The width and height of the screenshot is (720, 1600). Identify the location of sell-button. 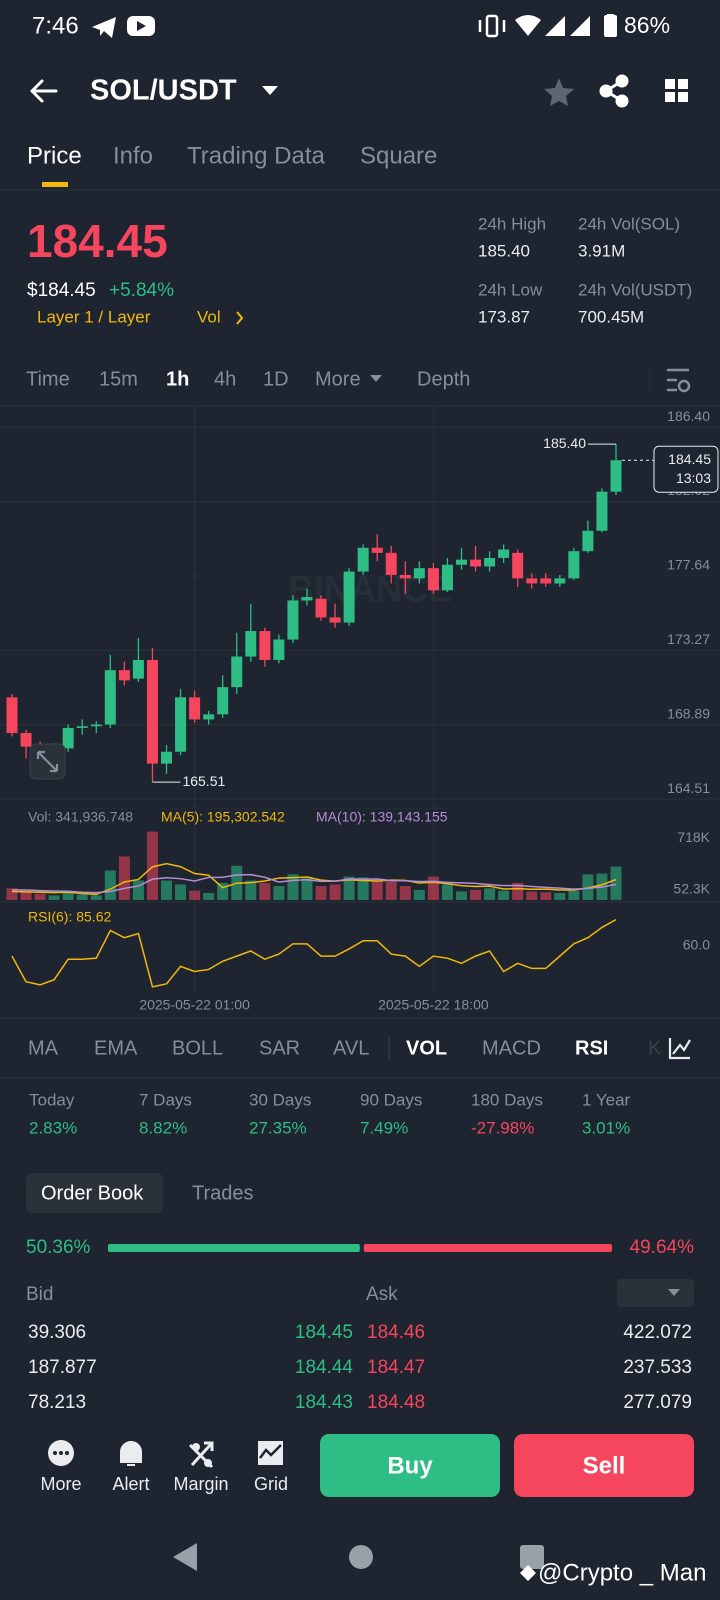
(604, 1465).